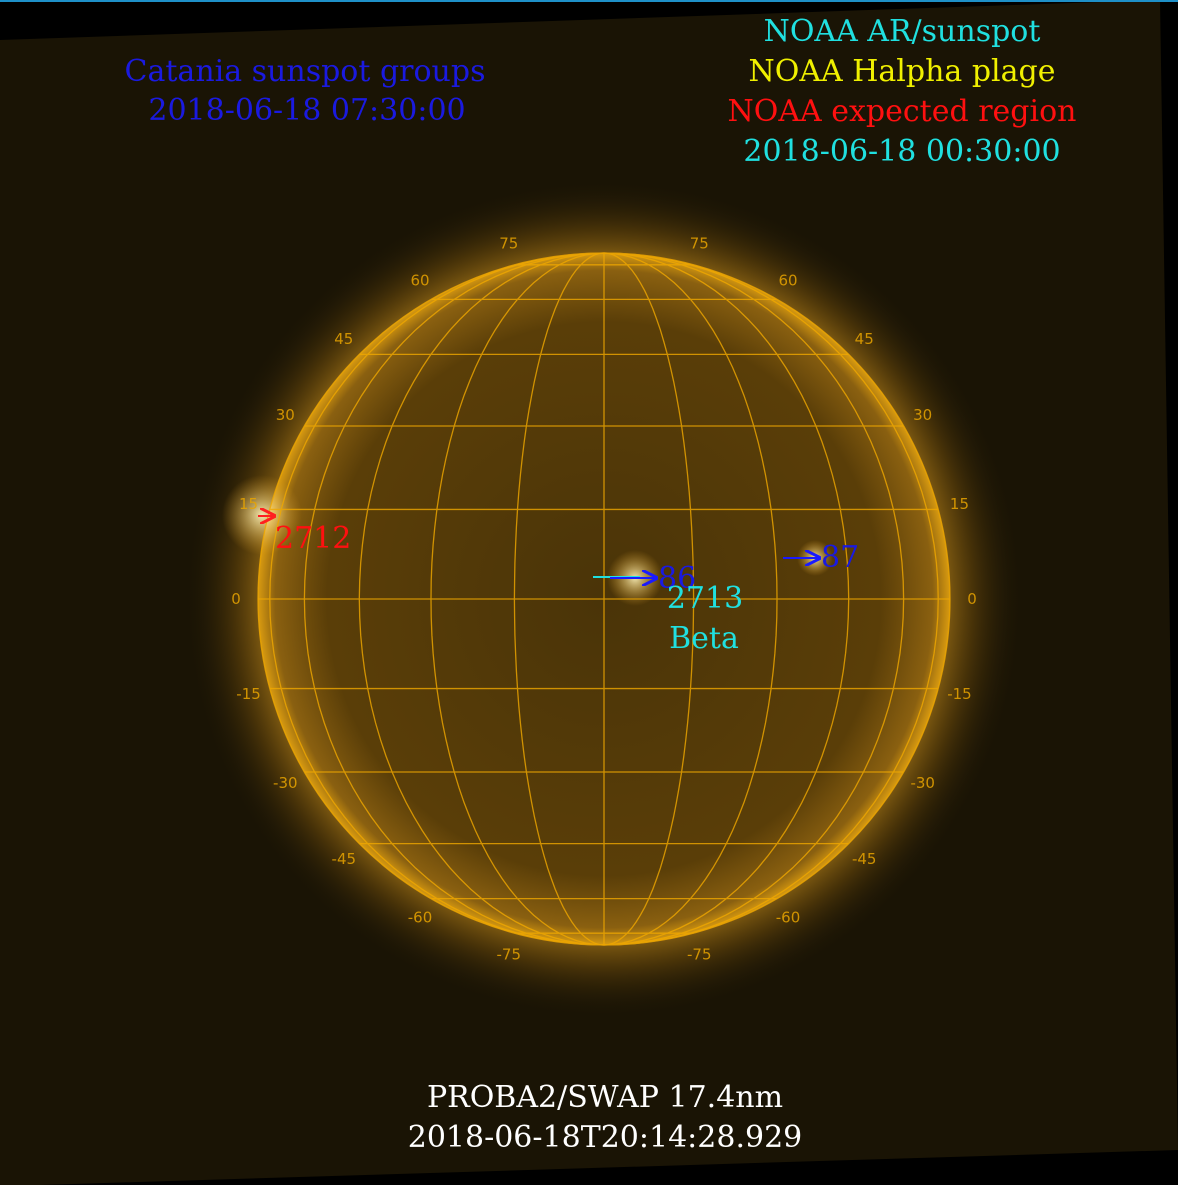  What do you see at coordinates (902, 111) in the screenshot?
I see `legend-expected: NOAA expected region` at bounding box center [902, 111].